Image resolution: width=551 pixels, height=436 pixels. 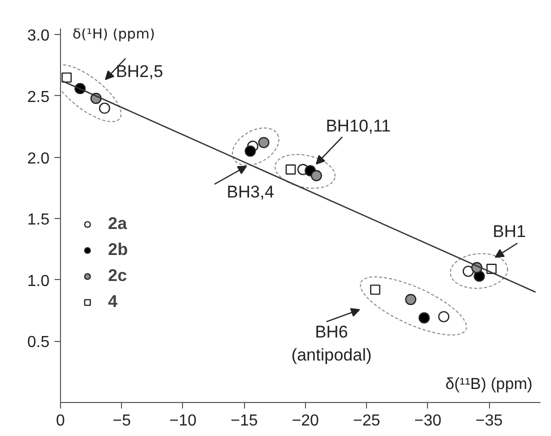 I want to click on x-tick-label: −10, so click(x=183, y=421).